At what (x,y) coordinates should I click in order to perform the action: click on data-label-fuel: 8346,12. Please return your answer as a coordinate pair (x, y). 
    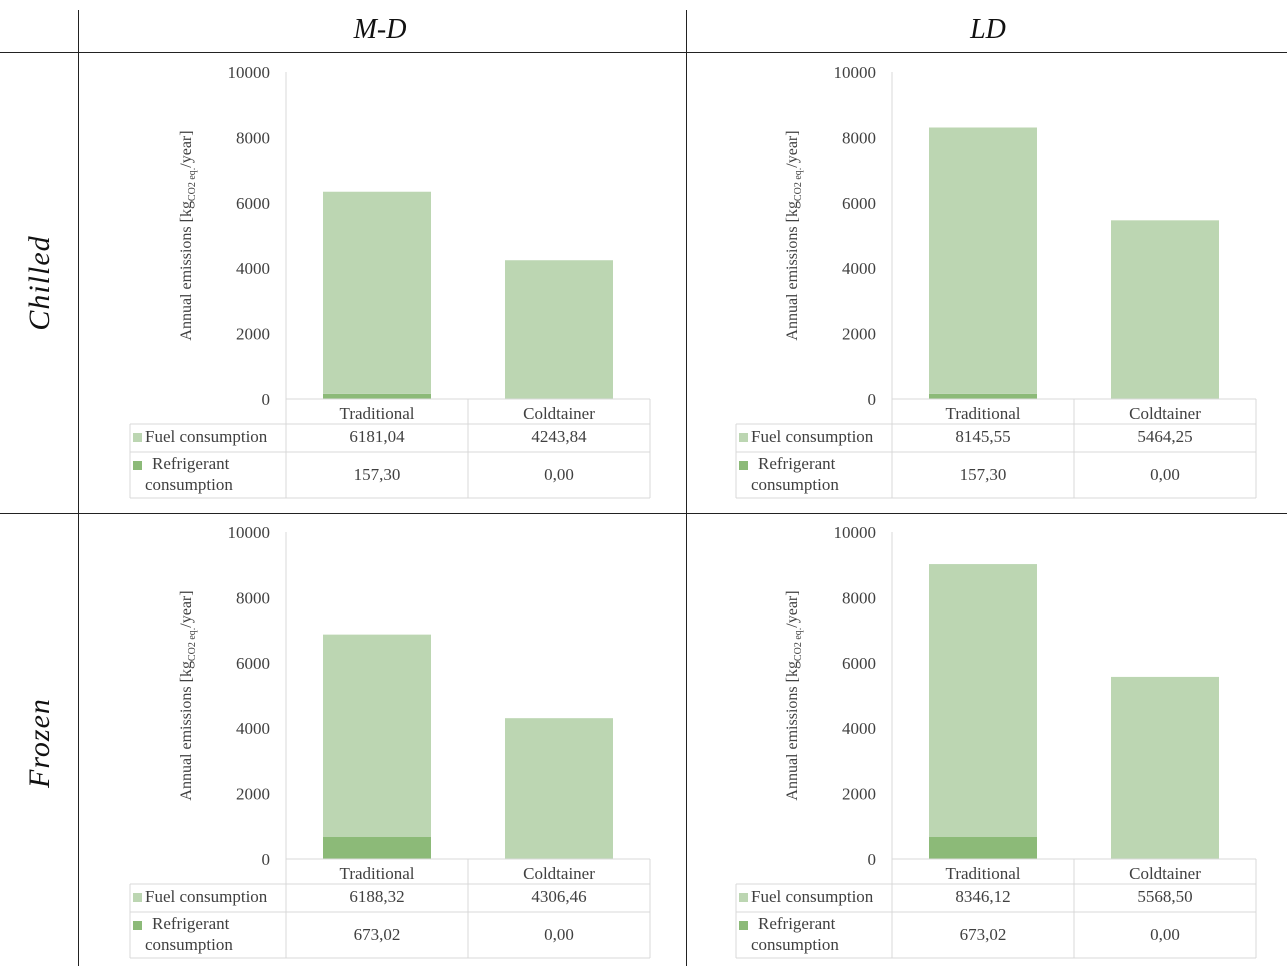
    Looking at the image, I should click on (982, 896).